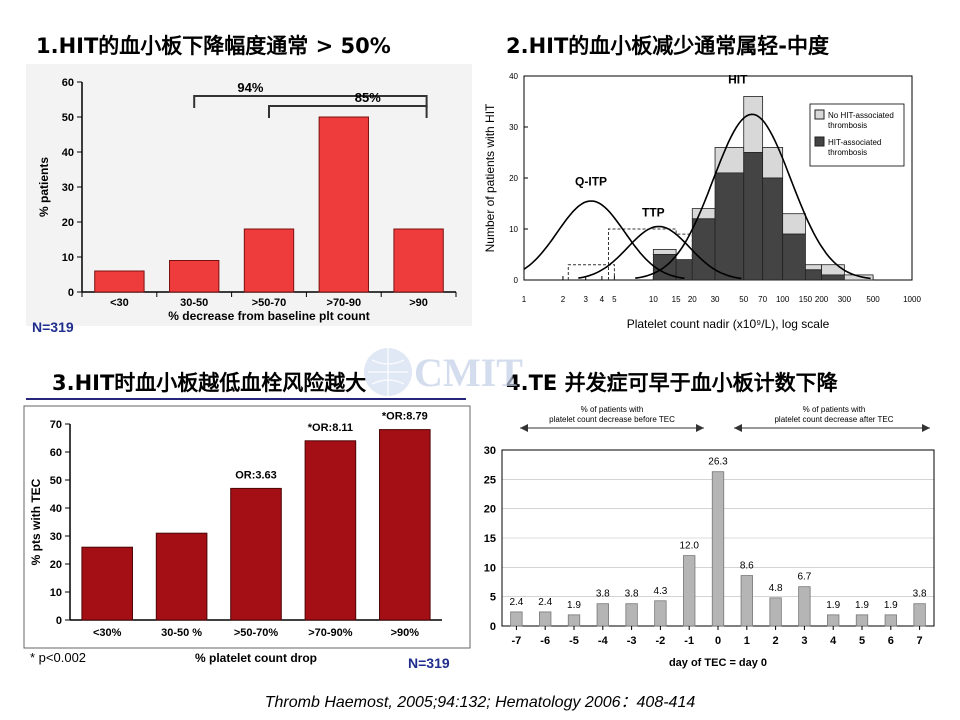 The width and height of the screenshot is (960, 720). What do you see at coordinates (517, 641) in the screenshot?
I see `x-tick-label: -7` at bounding box center [517, 641].